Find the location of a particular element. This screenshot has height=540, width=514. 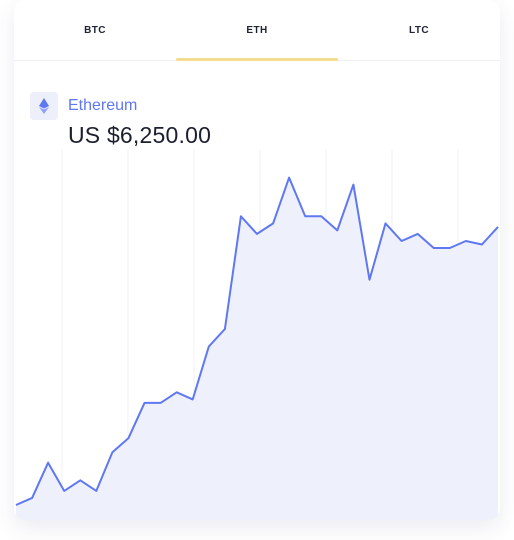

tab-btc: BTC is located at coordinates (95, 30).